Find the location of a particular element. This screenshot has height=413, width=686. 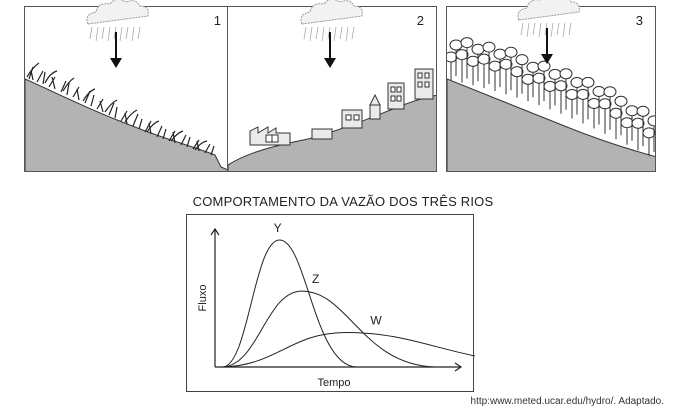

urban-slope-illustration is located at coordinates (332, 119).